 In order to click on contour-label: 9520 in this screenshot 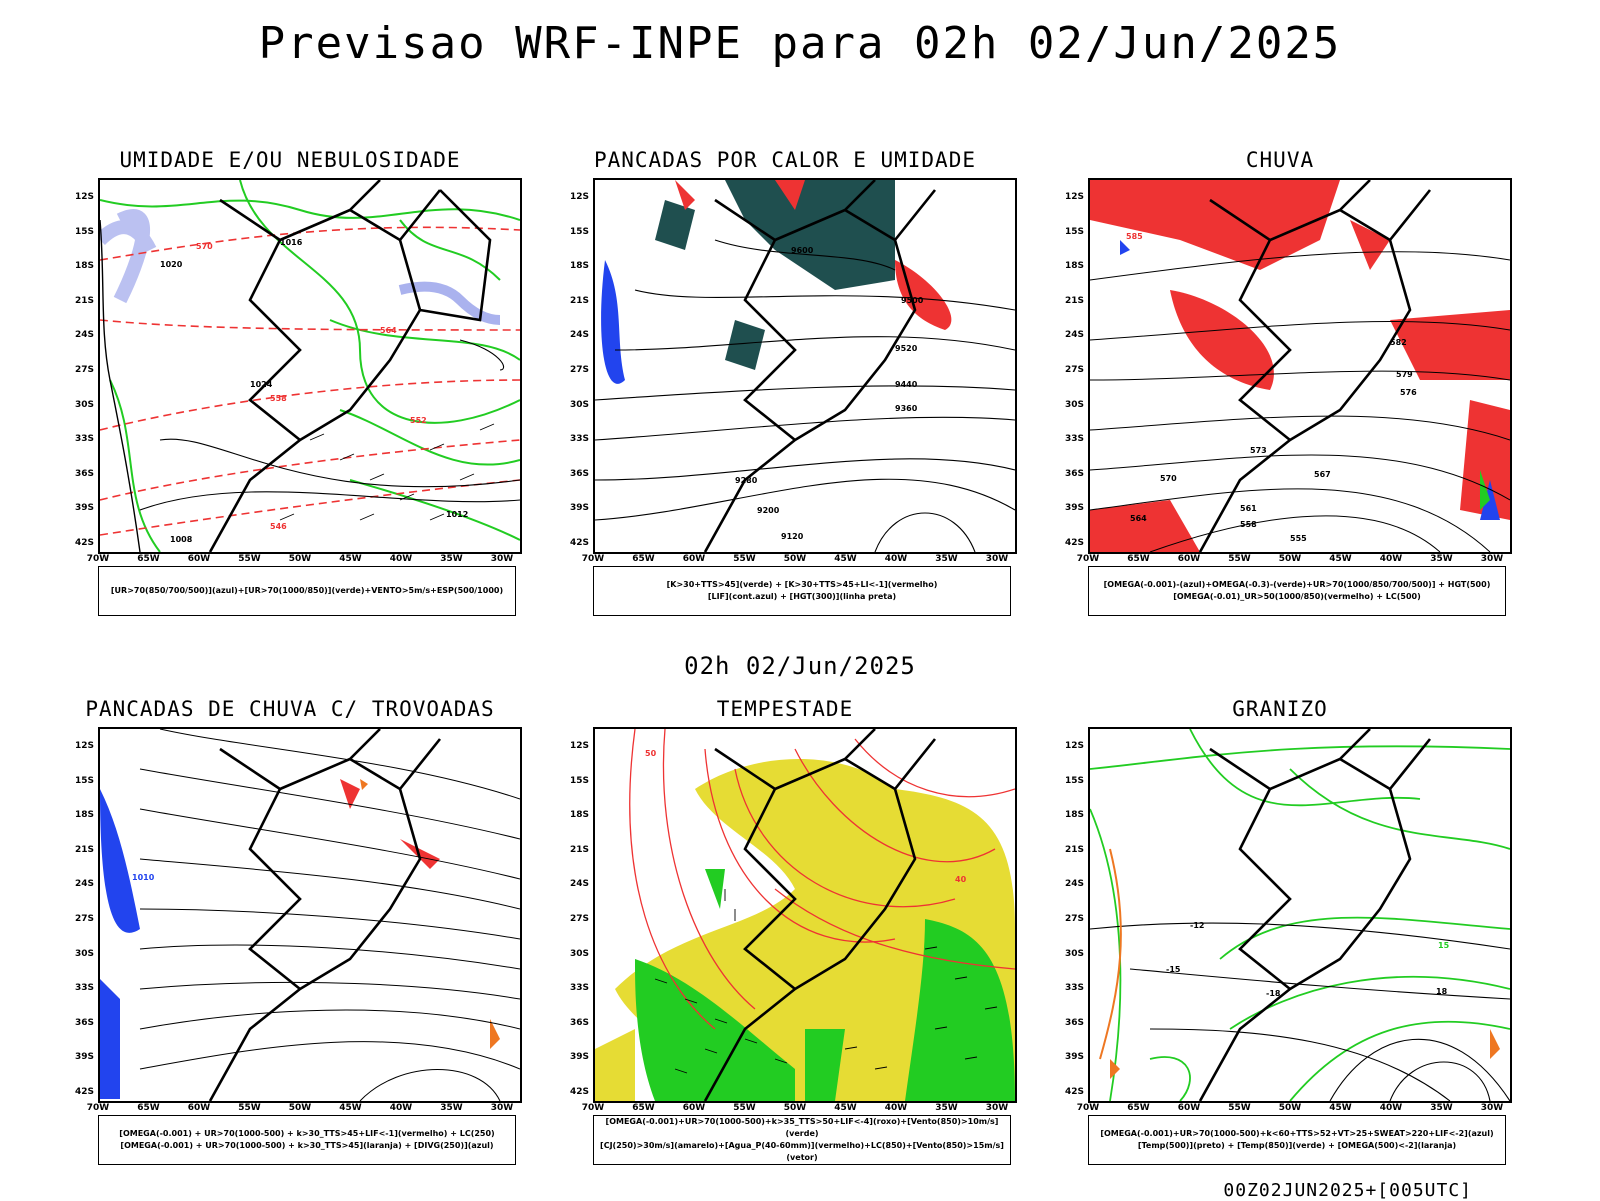, I will do `click(906, 348)`.